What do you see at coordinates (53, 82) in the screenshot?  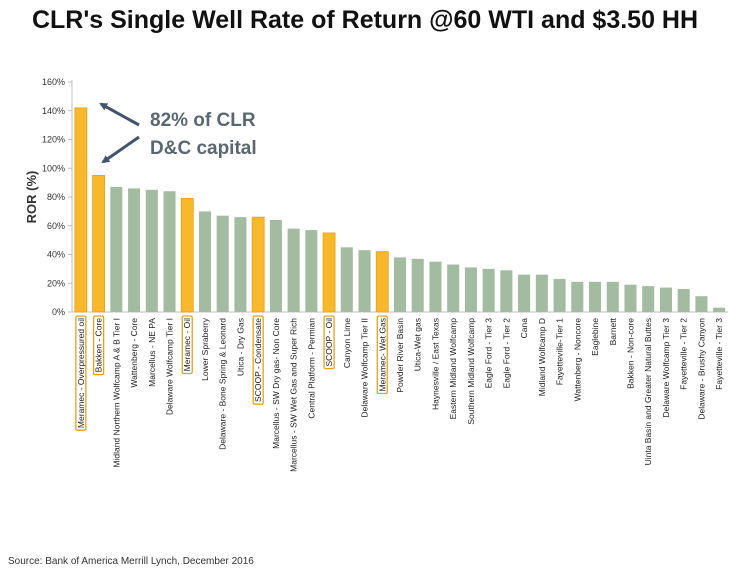 I see `y-tick-label: 160%` at bounding box center [53, 82].